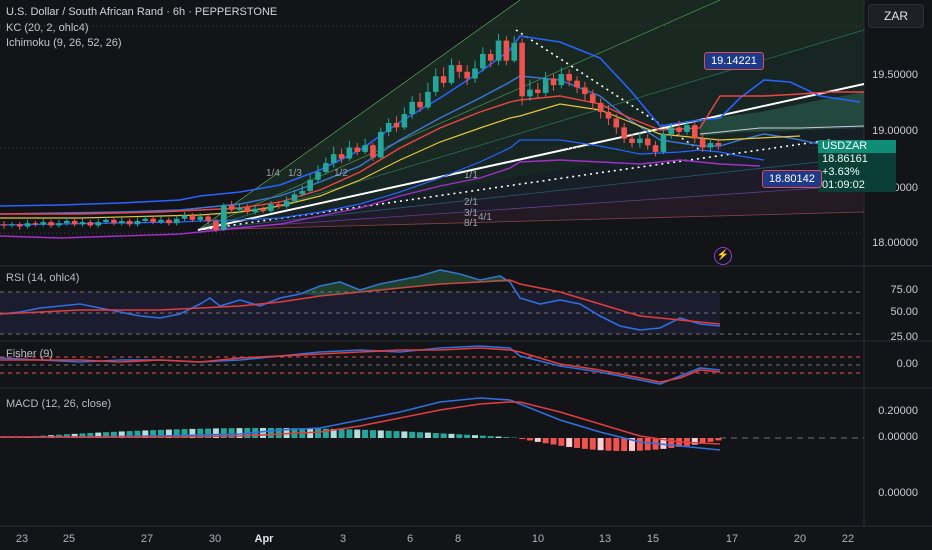 The height and width of the screenshot is (550, 932). Describe the element at coordinates (734, 61) in the screenshot. I see `callout-upper: 19.14221` at that location.